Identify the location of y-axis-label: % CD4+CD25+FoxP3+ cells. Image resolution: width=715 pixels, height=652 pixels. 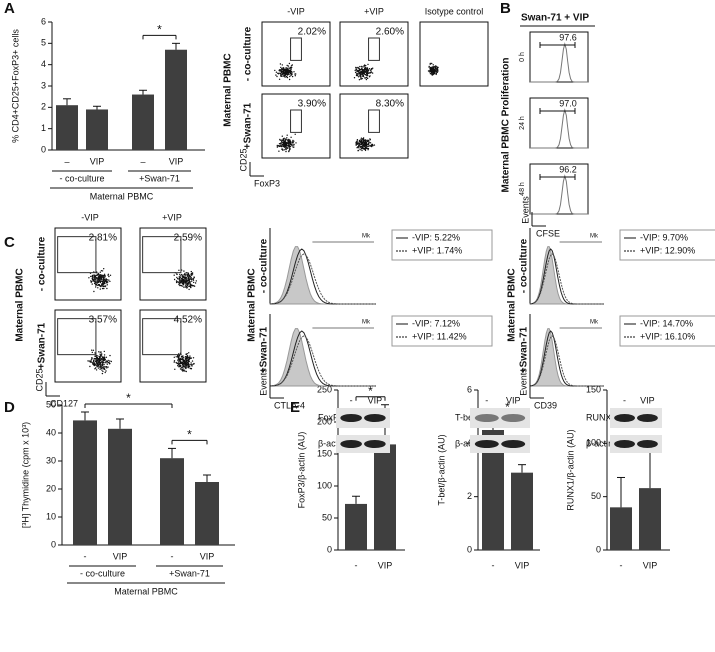
(15, 86).